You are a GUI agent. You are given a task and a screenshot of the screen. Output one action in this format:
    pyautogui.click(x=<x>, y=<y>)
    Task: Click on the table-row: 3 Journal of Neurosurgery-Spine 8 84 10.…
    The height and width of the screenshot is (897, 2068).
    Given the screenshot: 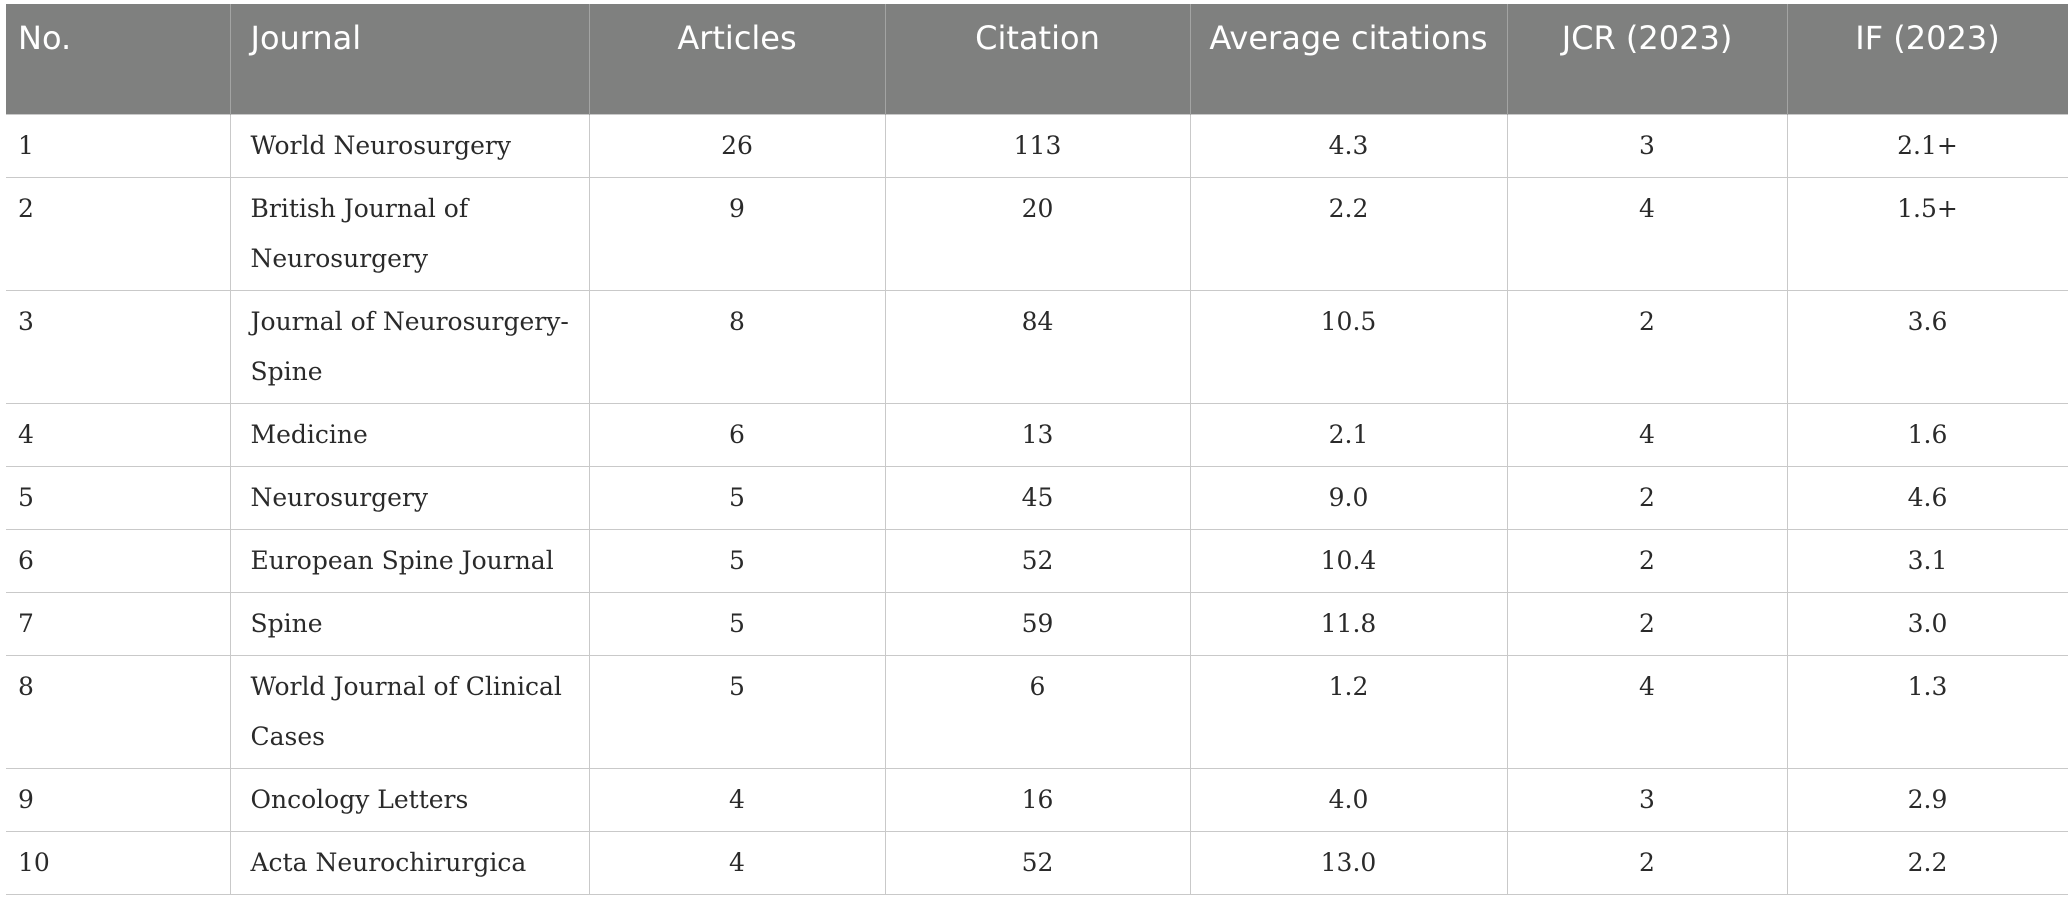 What is the action you would take?
    pyautogui.click(x=1037, y=346)
    